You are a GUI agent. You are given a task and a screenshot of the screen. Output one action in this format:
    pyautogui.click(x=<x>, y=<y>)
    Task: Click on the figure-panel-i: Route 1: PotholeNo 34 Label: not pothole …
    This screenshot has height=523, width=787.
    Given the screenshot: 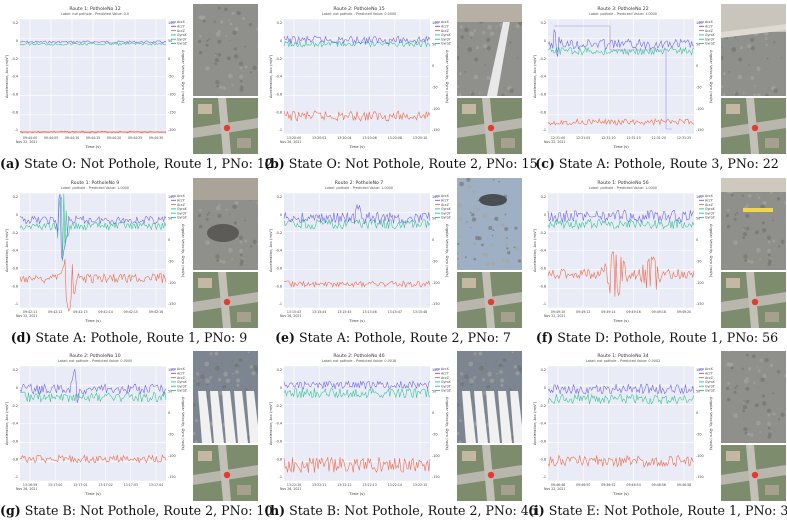 What is the action you would take?
    pyautogui.click(x=657, y=437)
    